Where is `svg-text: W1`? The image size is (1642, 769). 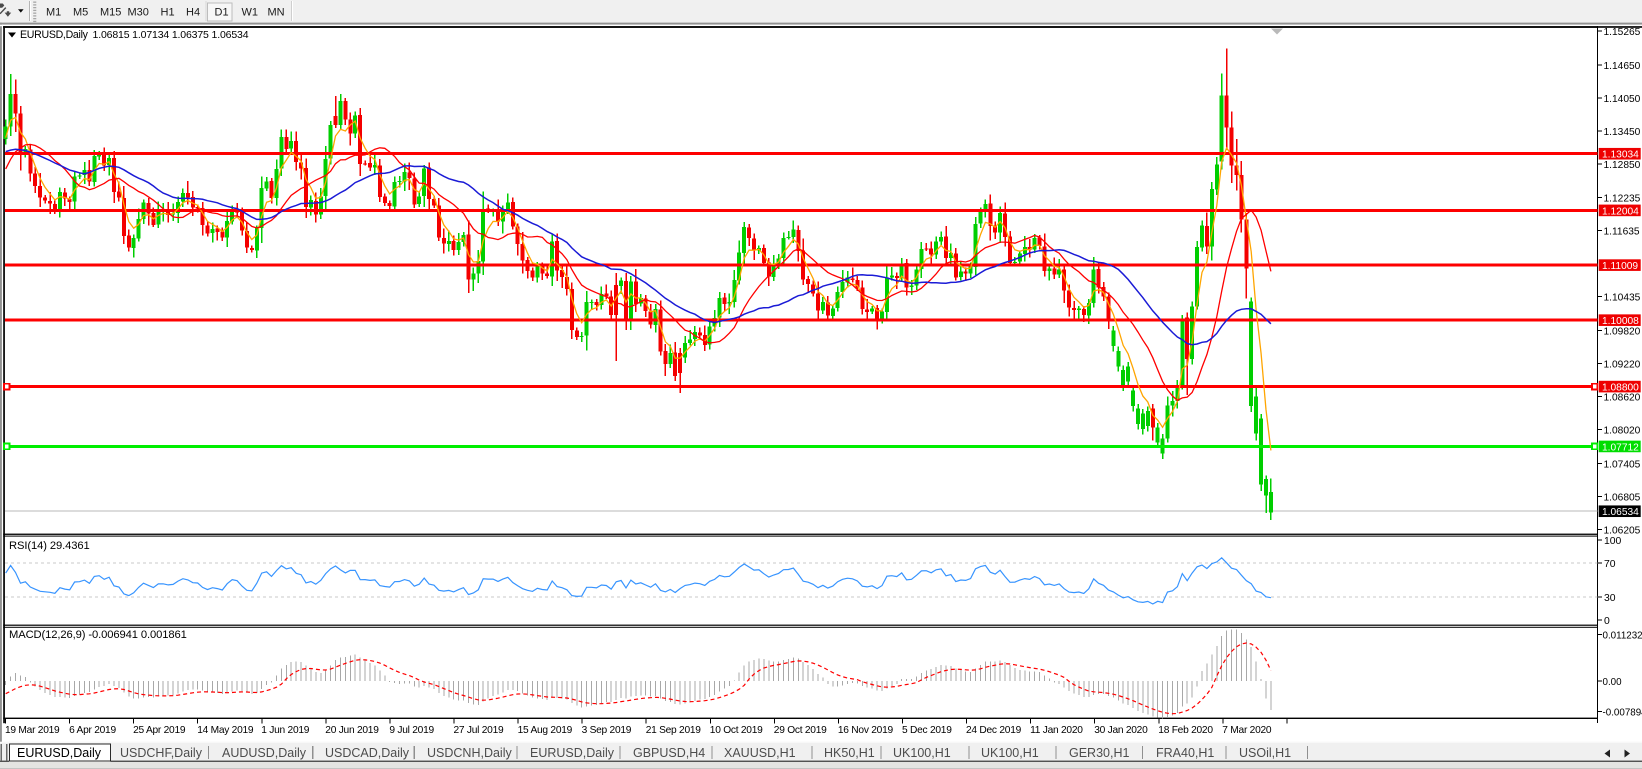 svg-text: W1 is located at coordinates (250, 13).